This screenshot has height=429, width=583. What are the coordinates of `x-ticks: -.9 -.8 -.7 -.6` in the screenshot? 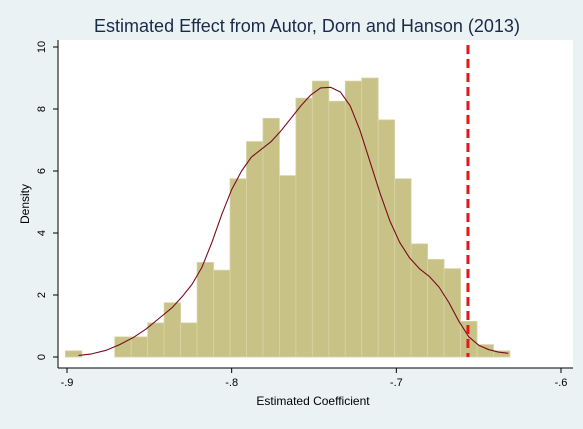 It's located at (314, 378).